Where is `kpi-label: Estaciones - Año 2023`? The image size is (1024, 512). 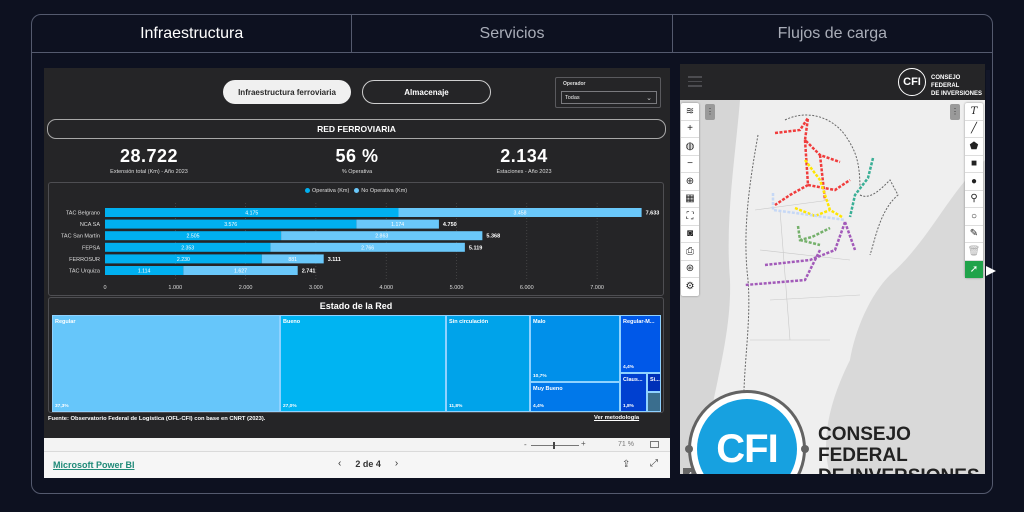
kpi-label: Estaciones - Año 2023 is located at coordinates (524, 172).